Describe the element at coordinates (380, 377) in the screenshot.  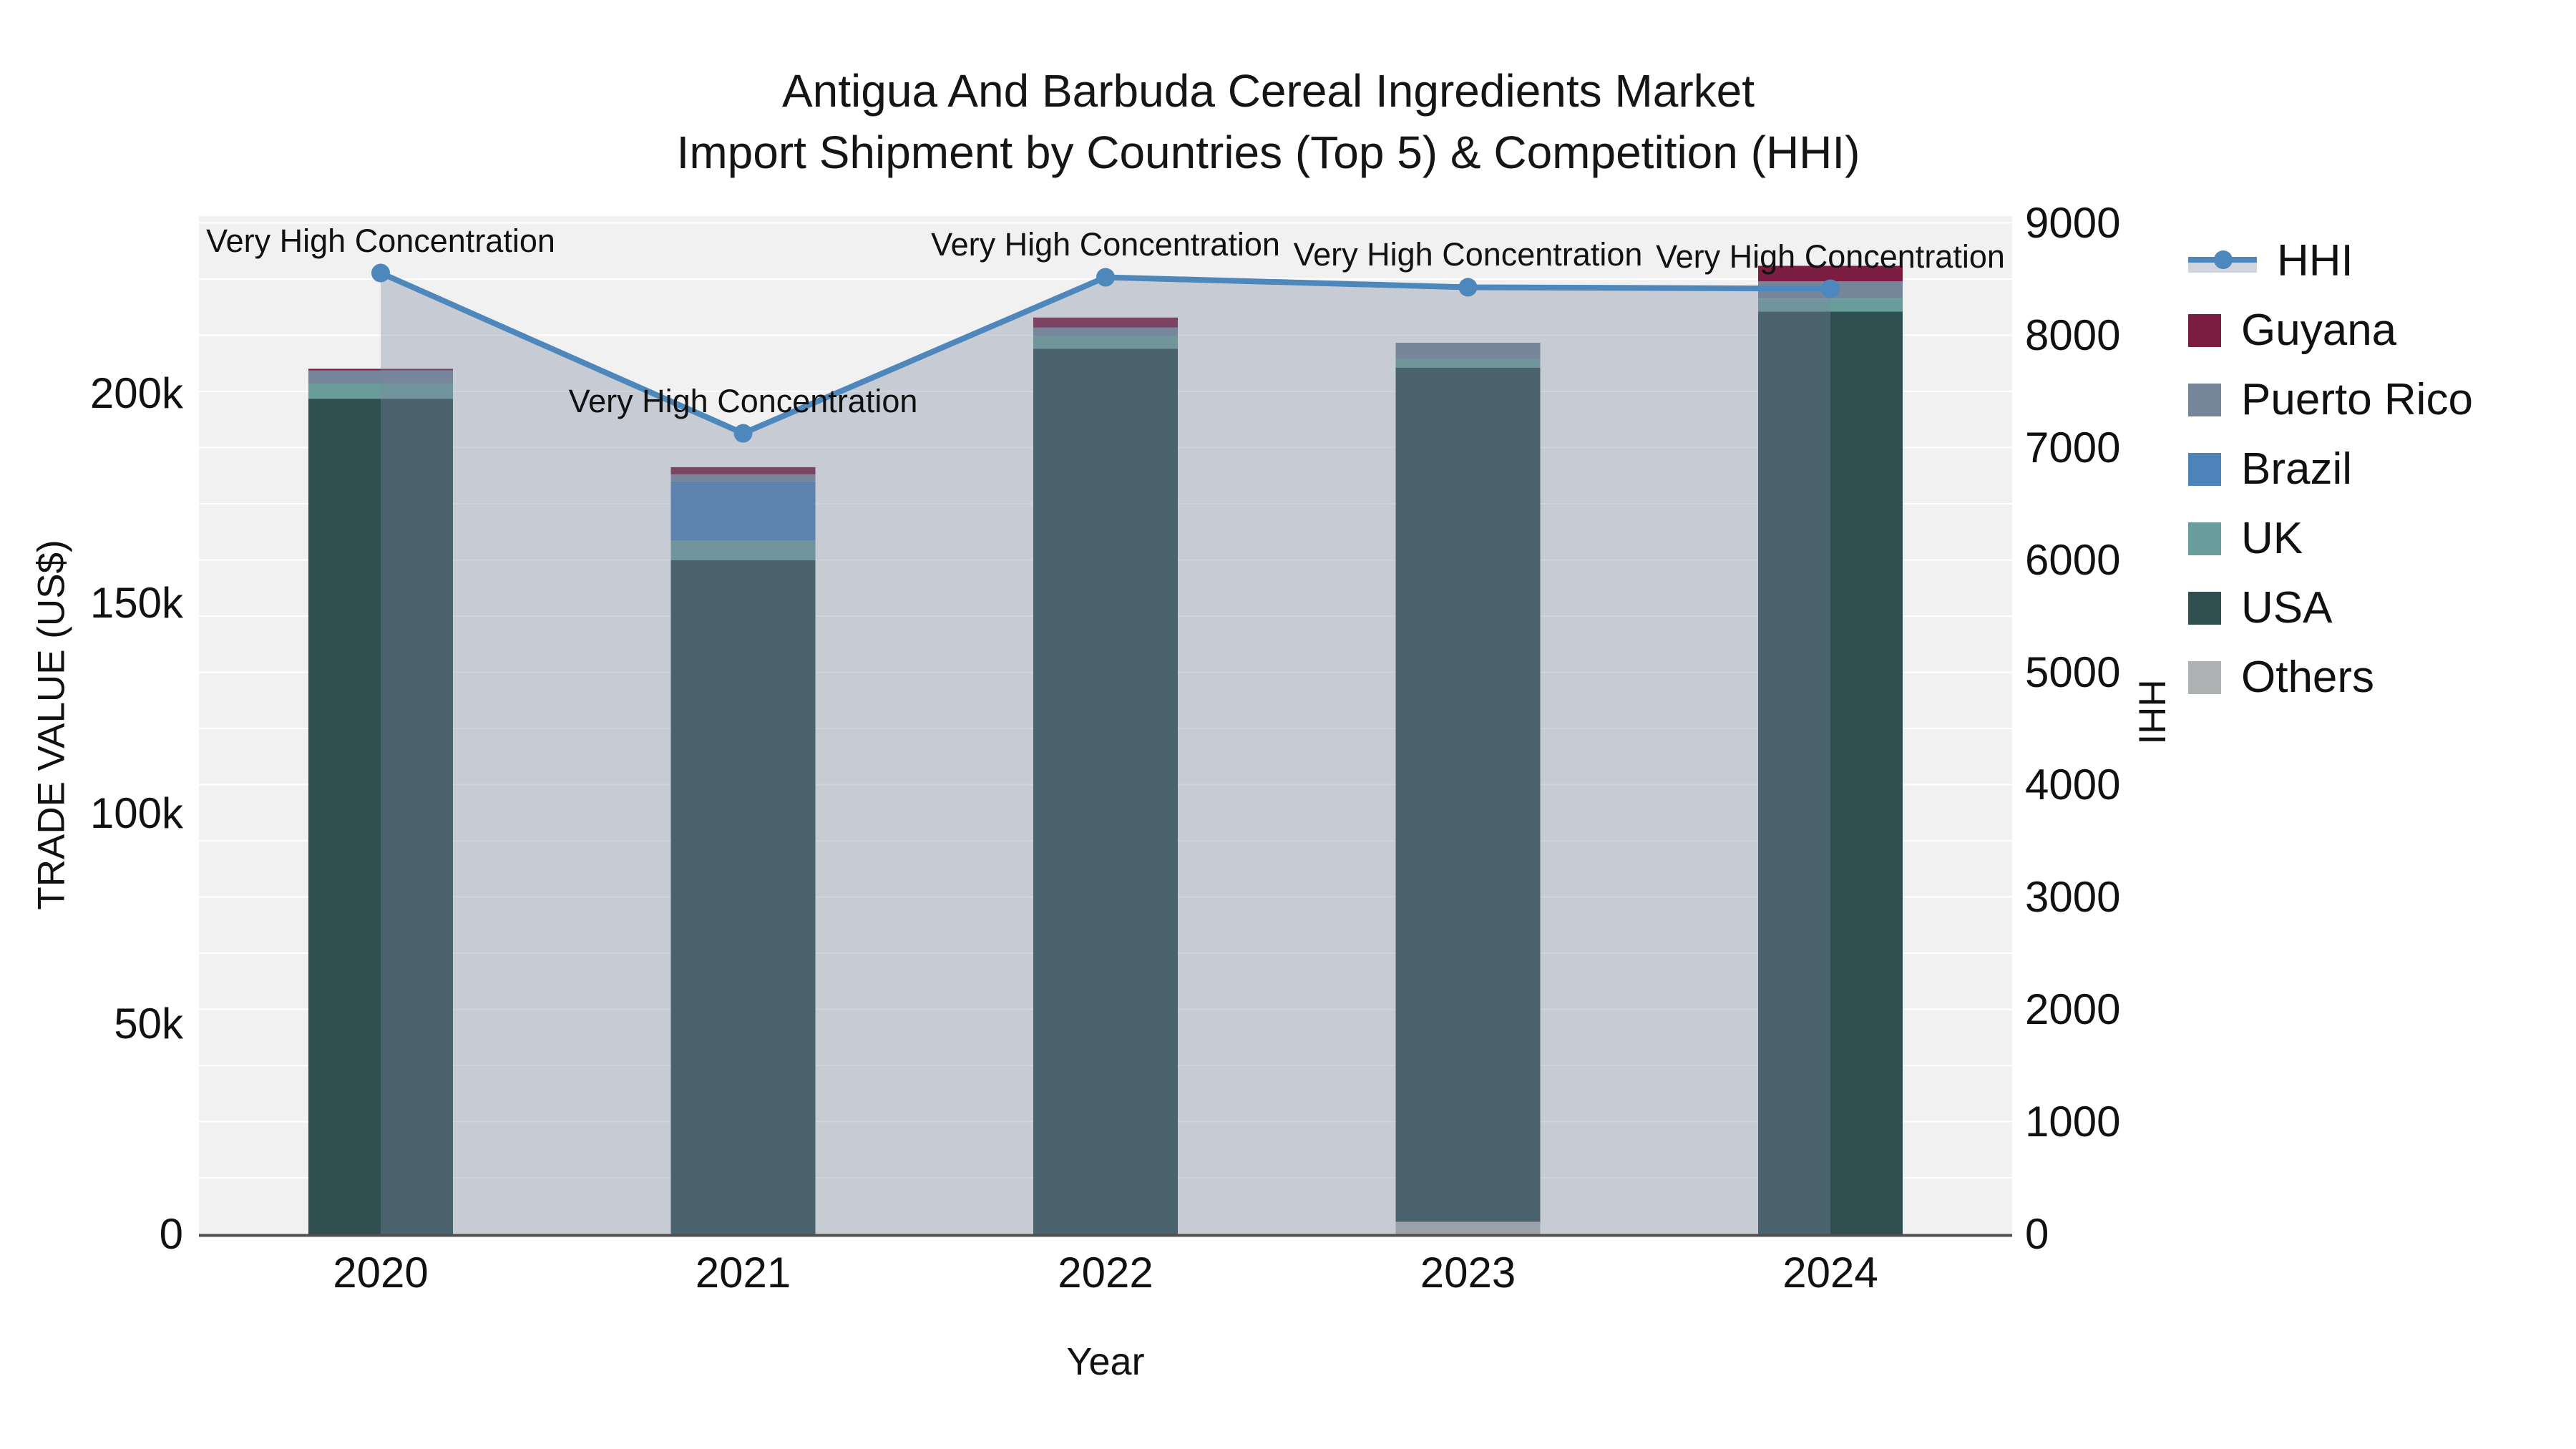
I see `bar-segment-puerto-rico-2020` at that location.